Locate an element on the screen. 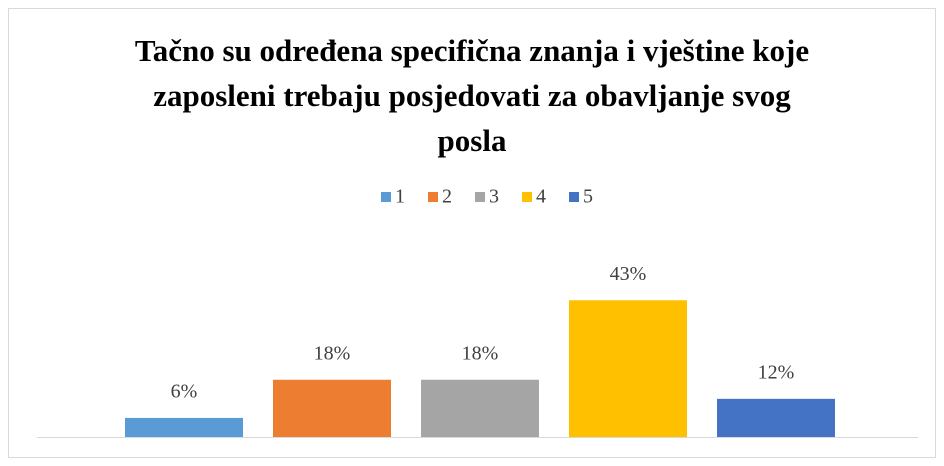 This screenshot has width=944, height=466. legend-label: 1 is located at coordinates (400, 197).